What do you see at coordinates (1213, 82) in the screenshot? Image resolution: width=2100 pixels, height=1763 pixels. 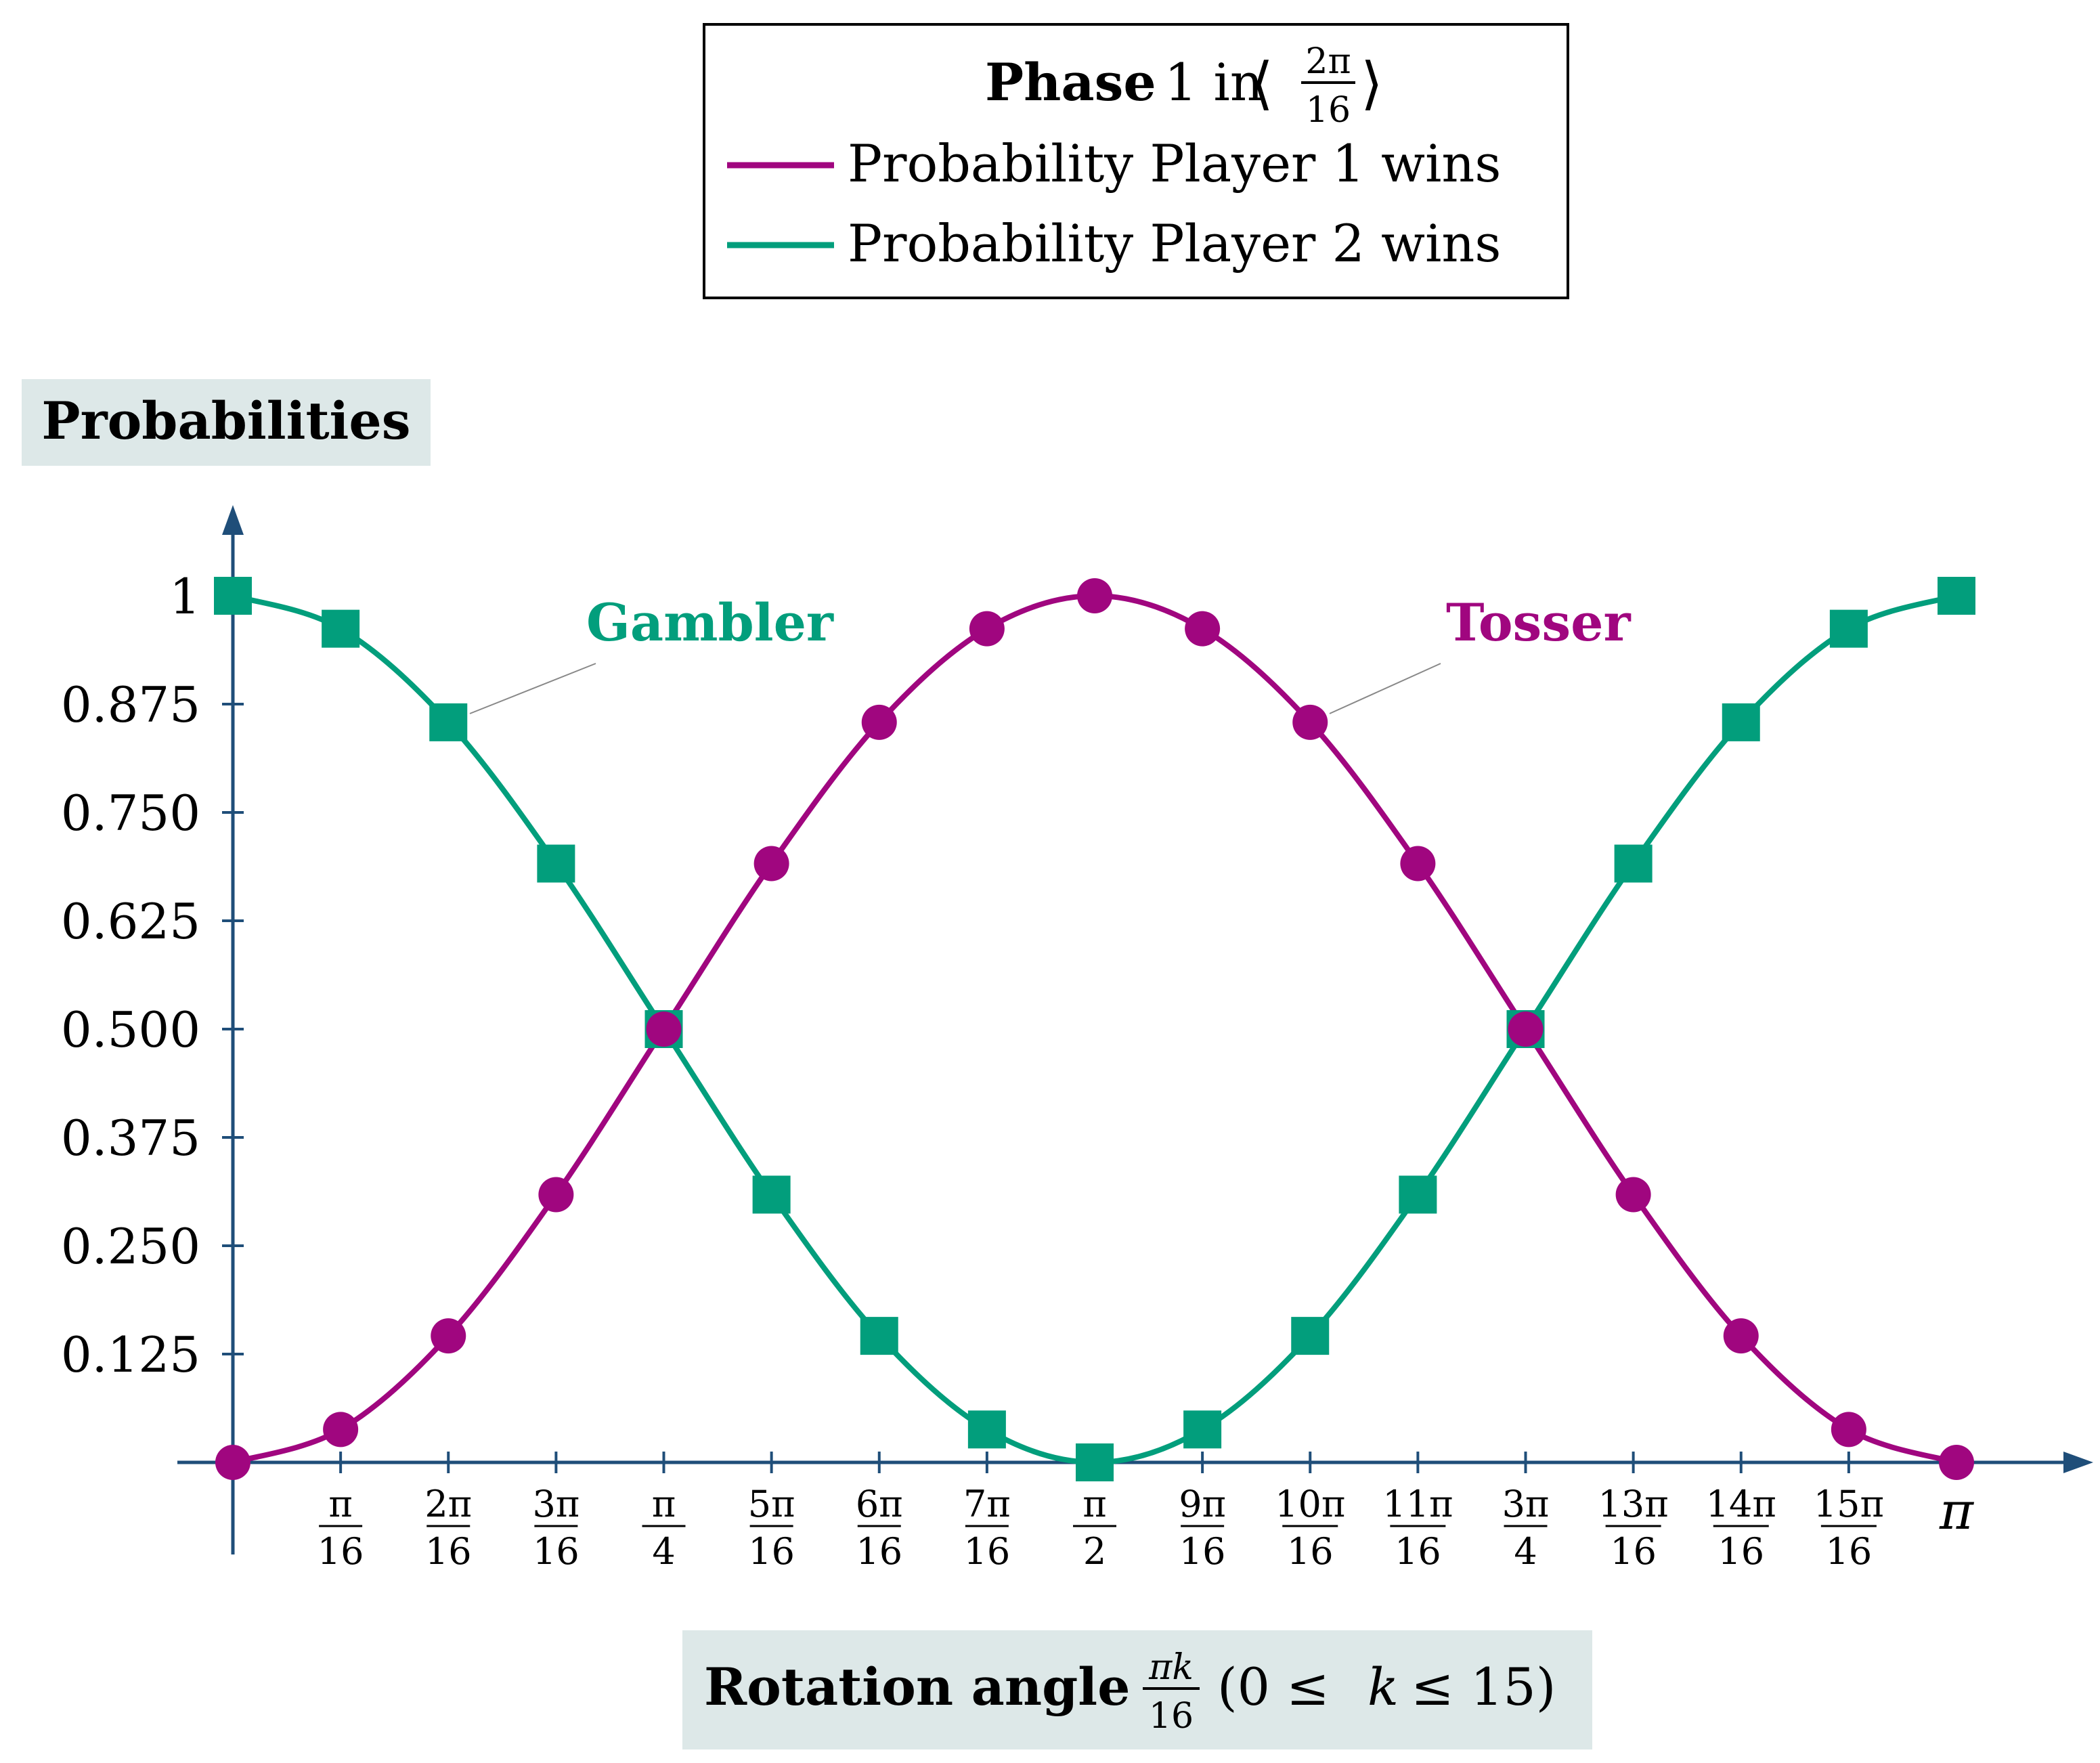 I see `legend-title-rest: 1 in` at bounding box center [1213, 82].